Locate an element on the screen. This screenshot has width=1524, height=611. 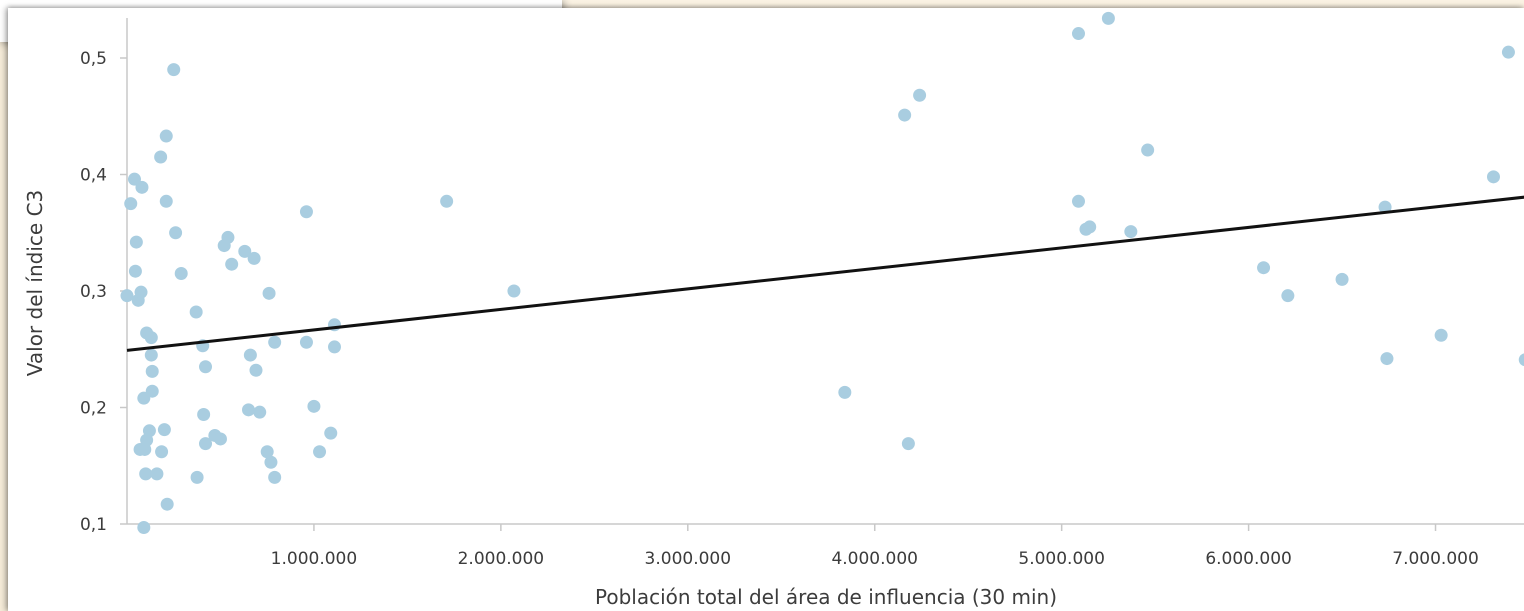
y-tick-label: 0,2 is located at coordinates (93, 409).